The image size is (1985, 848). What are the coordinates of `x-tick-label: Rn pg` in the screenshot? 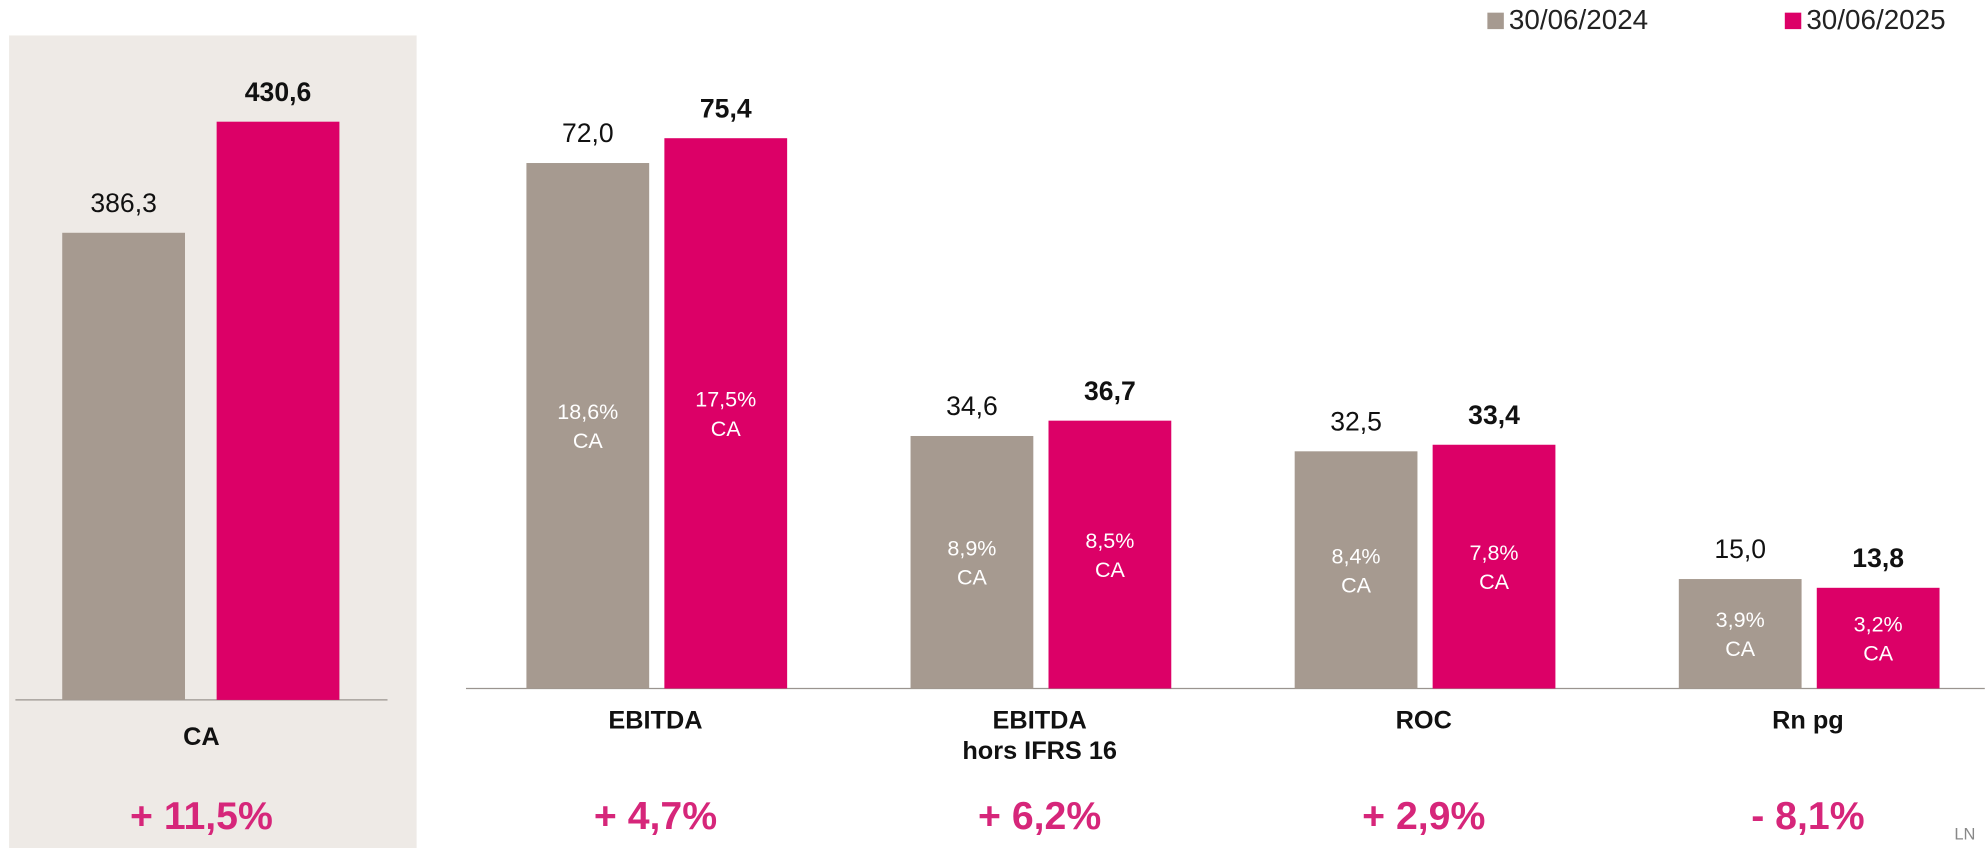 It's located at (1808, 720).